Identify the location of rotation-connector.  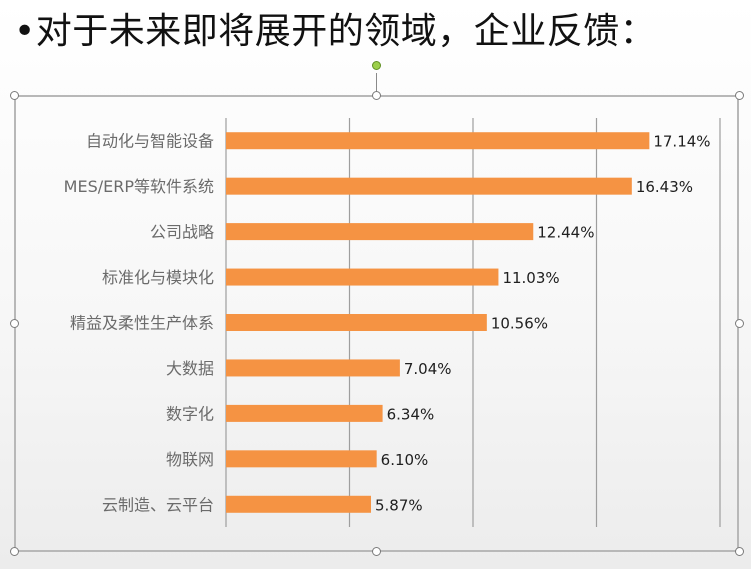
(376, 84).